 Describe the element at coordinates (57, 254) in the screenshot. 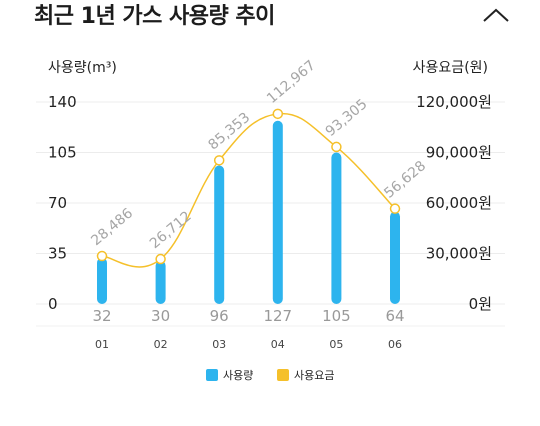

I see `y-left-tick-label: 35` at that location.